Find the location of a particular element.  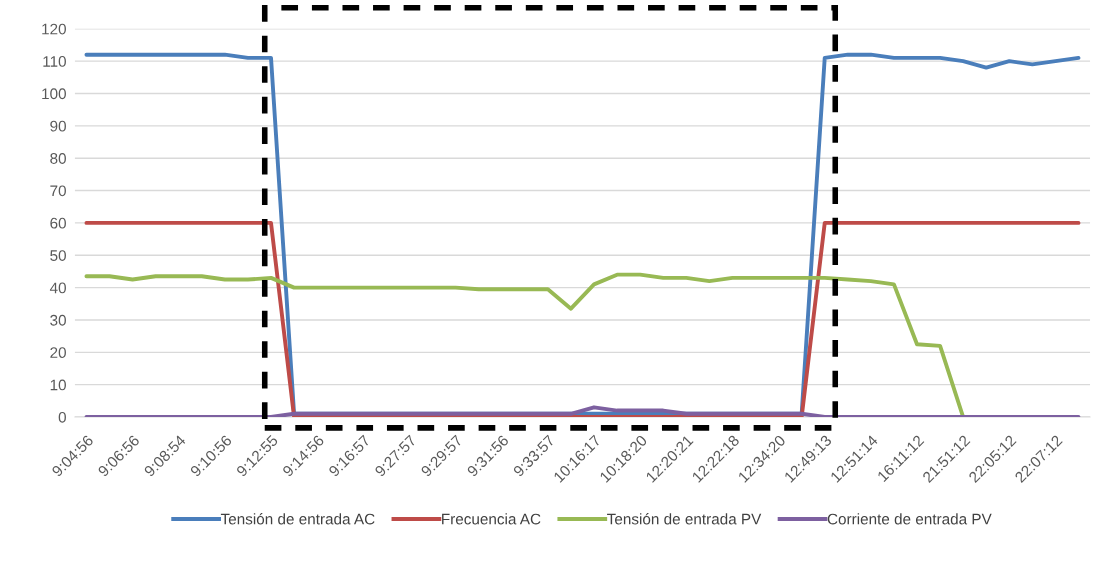

y-tick-label: 10 is located at coordinates (58, 385).